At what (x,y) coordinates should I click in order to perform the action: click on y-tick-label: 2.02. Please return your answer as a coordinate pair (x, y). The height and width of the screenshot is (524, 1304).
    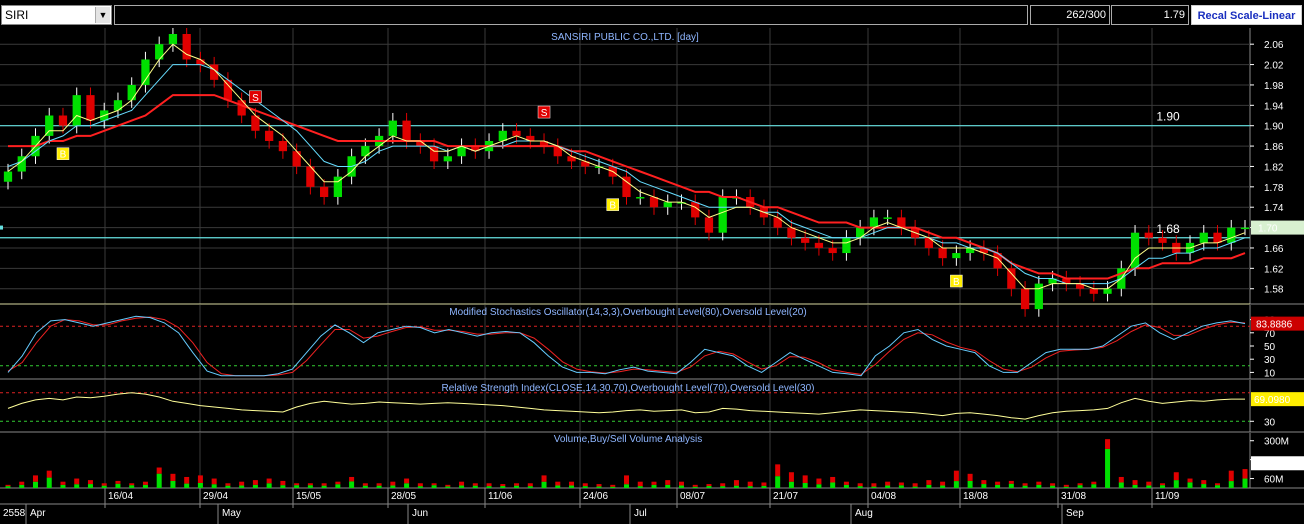
    Looking at the image, I should click on (1274, 66).